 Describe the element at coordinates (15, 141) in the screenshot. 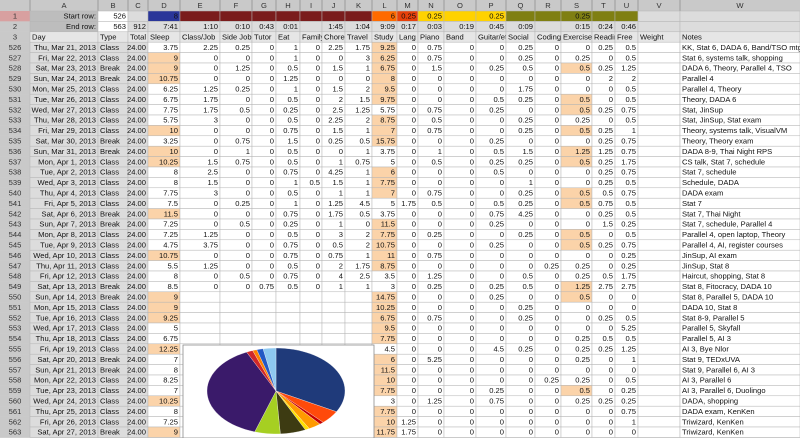

I see `row-number: 535` at that location.